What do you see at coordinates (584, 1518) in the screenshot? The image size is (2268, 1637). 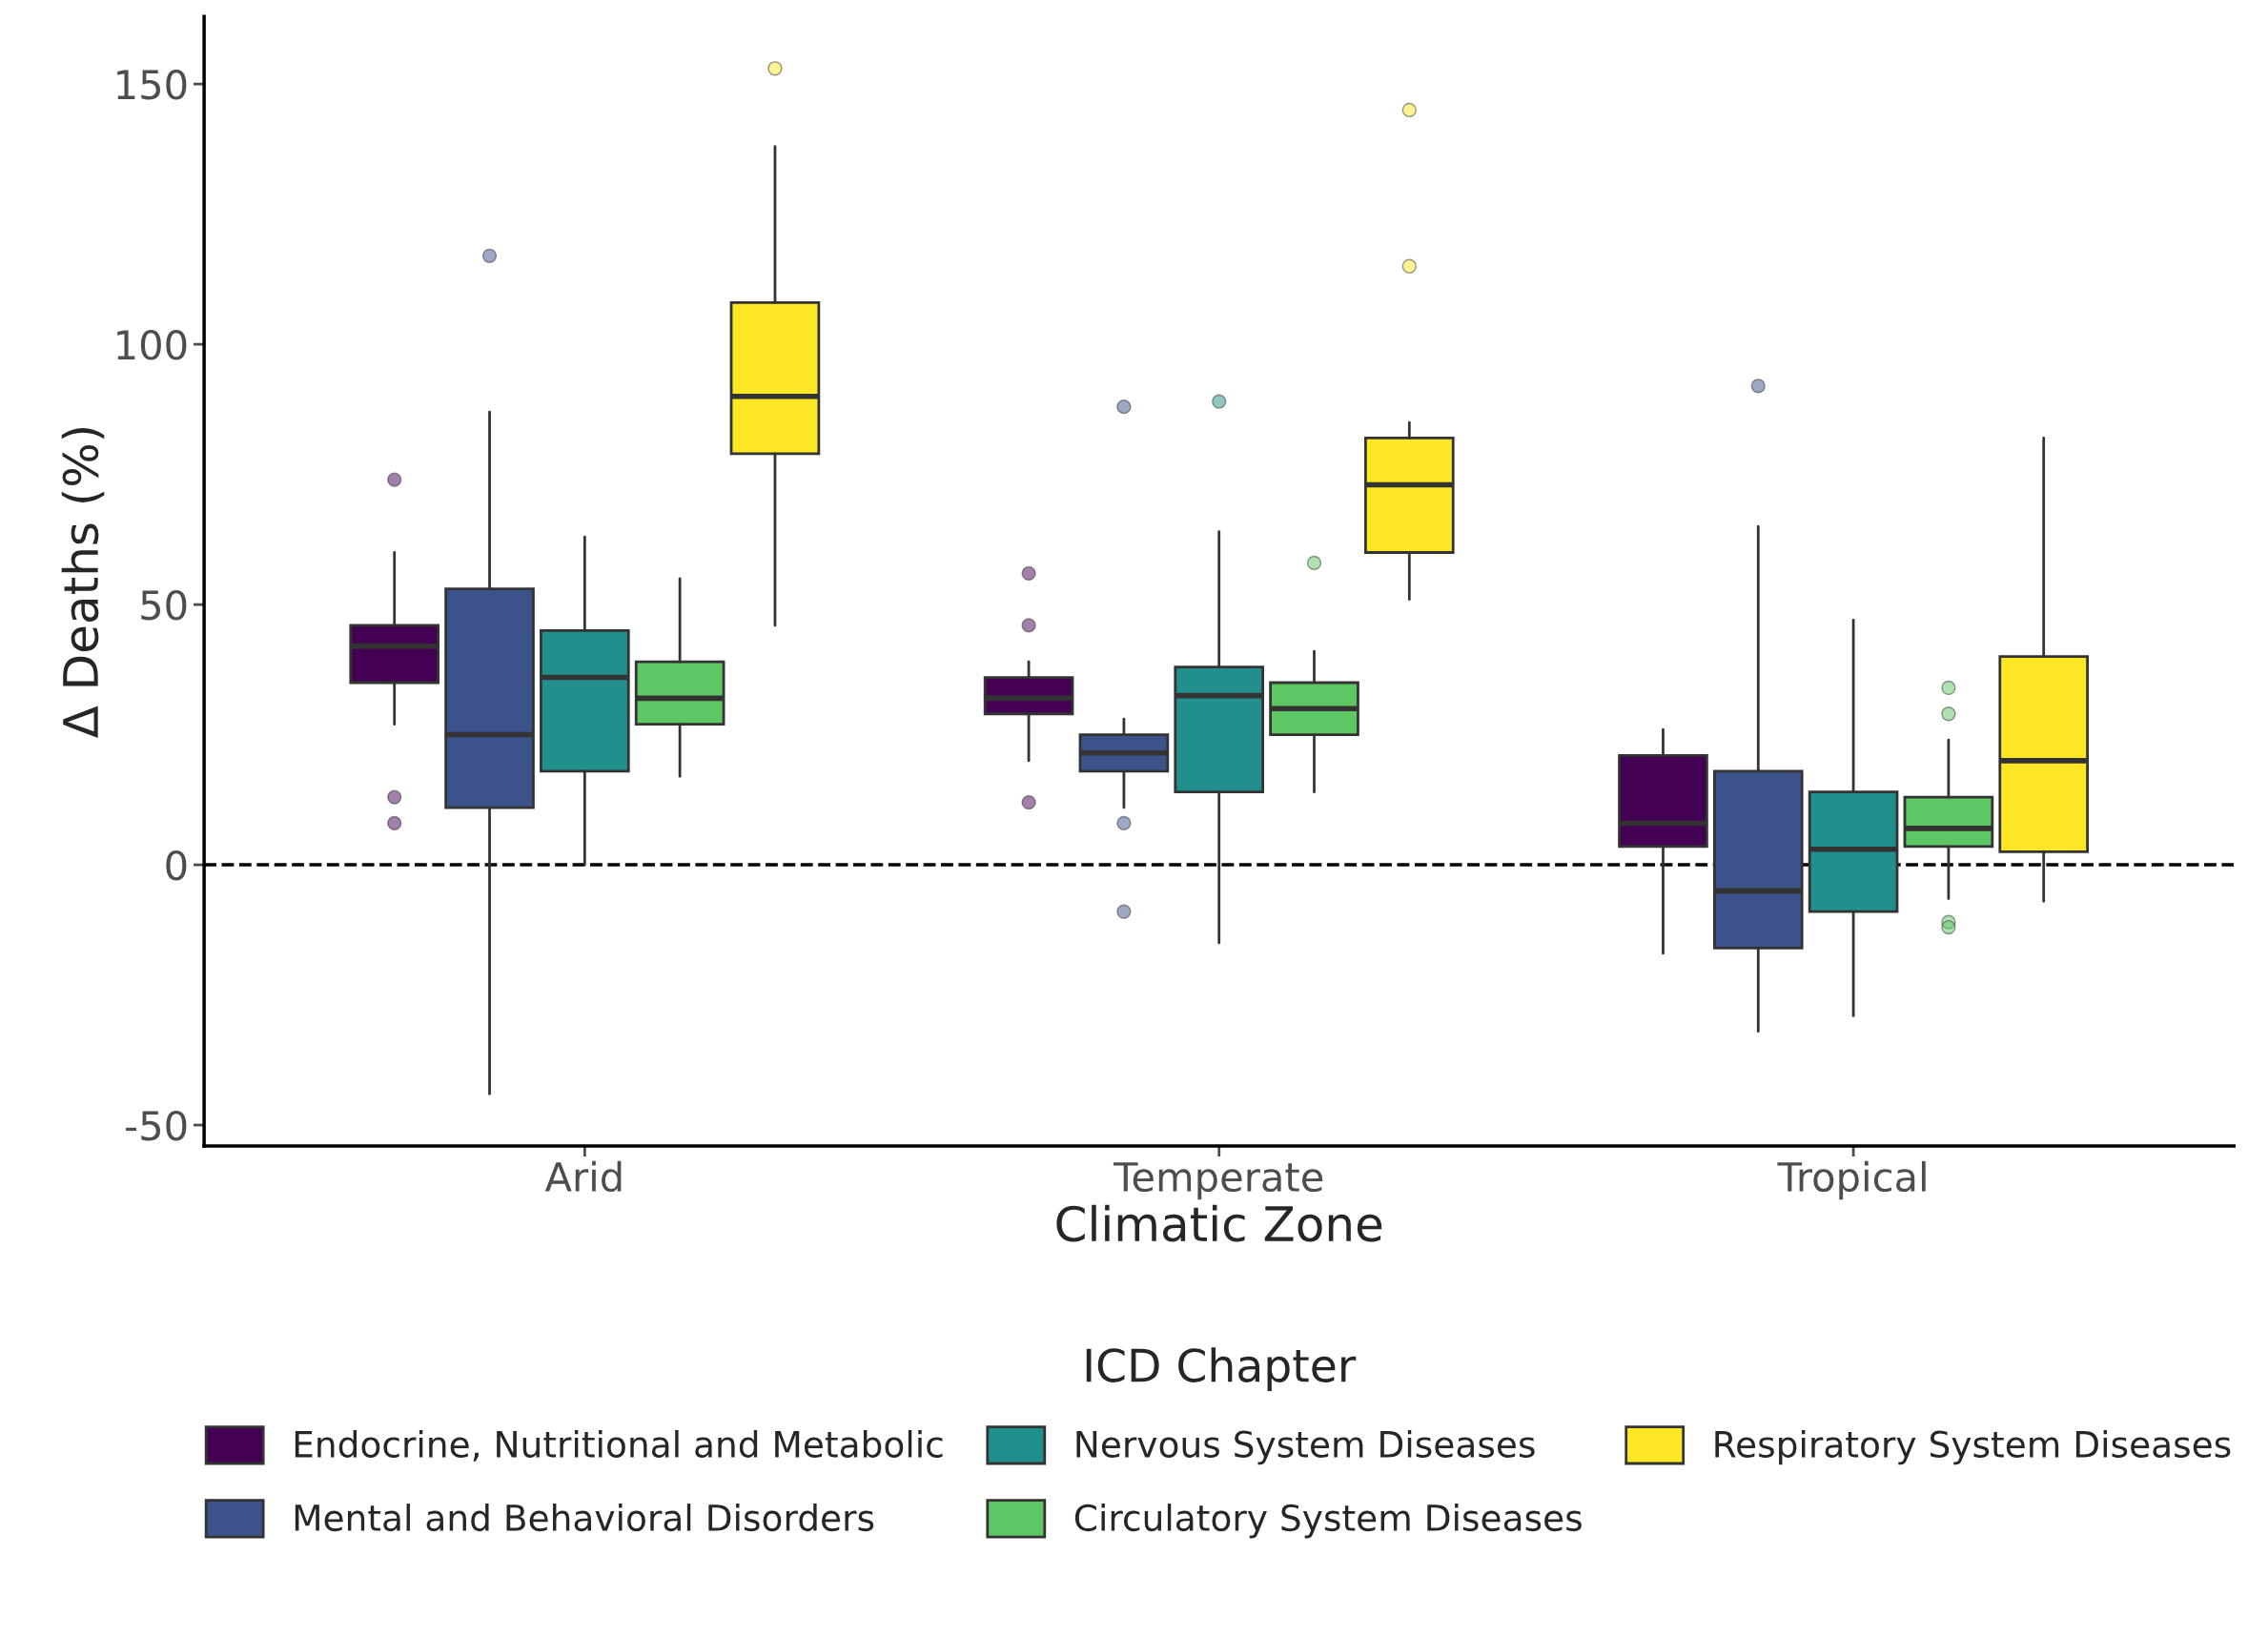 I see `legend-label: Mental and Behavioral Disorders` at bounding box center [584, 1518].